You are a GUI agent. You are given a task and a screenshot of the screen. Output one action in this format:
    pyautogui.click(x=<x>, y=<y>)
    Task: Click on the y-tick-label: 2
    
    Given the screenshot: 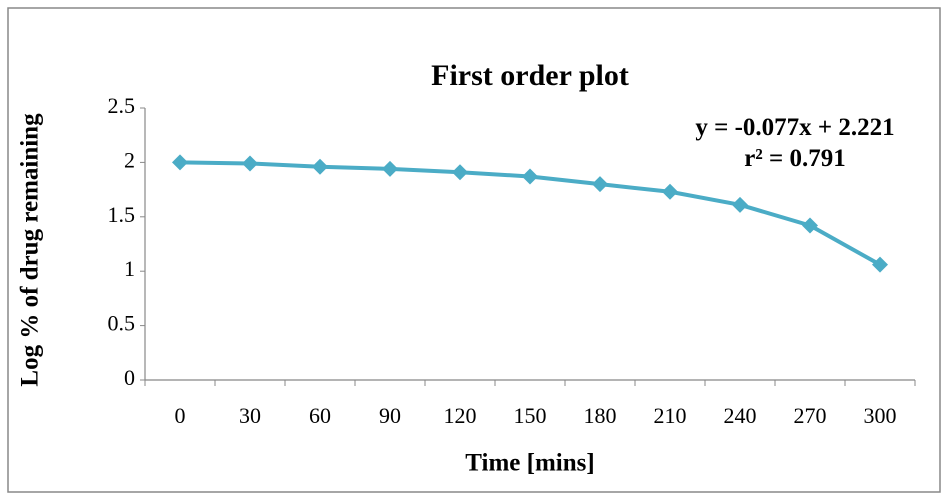 What is the action you would take?
    pyautogui.click(x=129, y=159)
    